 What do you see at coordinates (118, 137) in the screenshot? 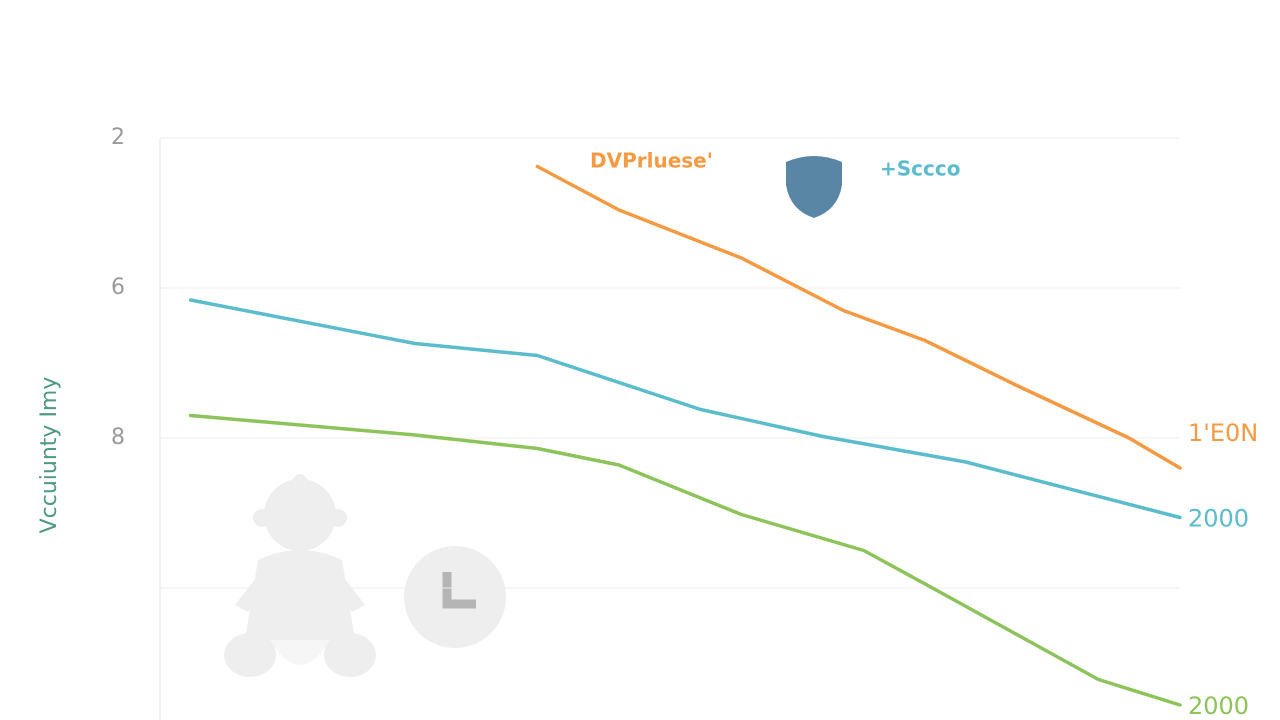
I see `y-tick-label: 2` at bounding box center [118, 137].